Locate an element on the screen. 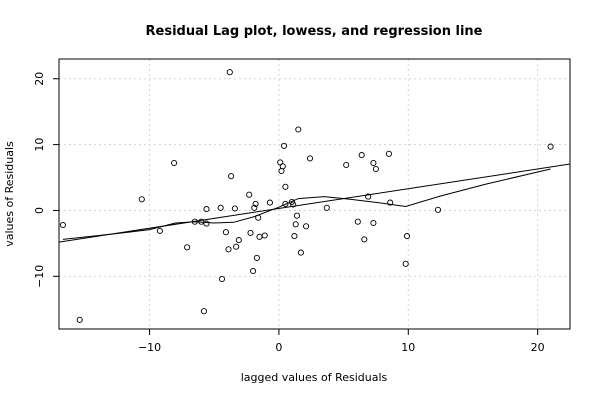  x-tick-label: 0 is located at coordinates (278, 347).